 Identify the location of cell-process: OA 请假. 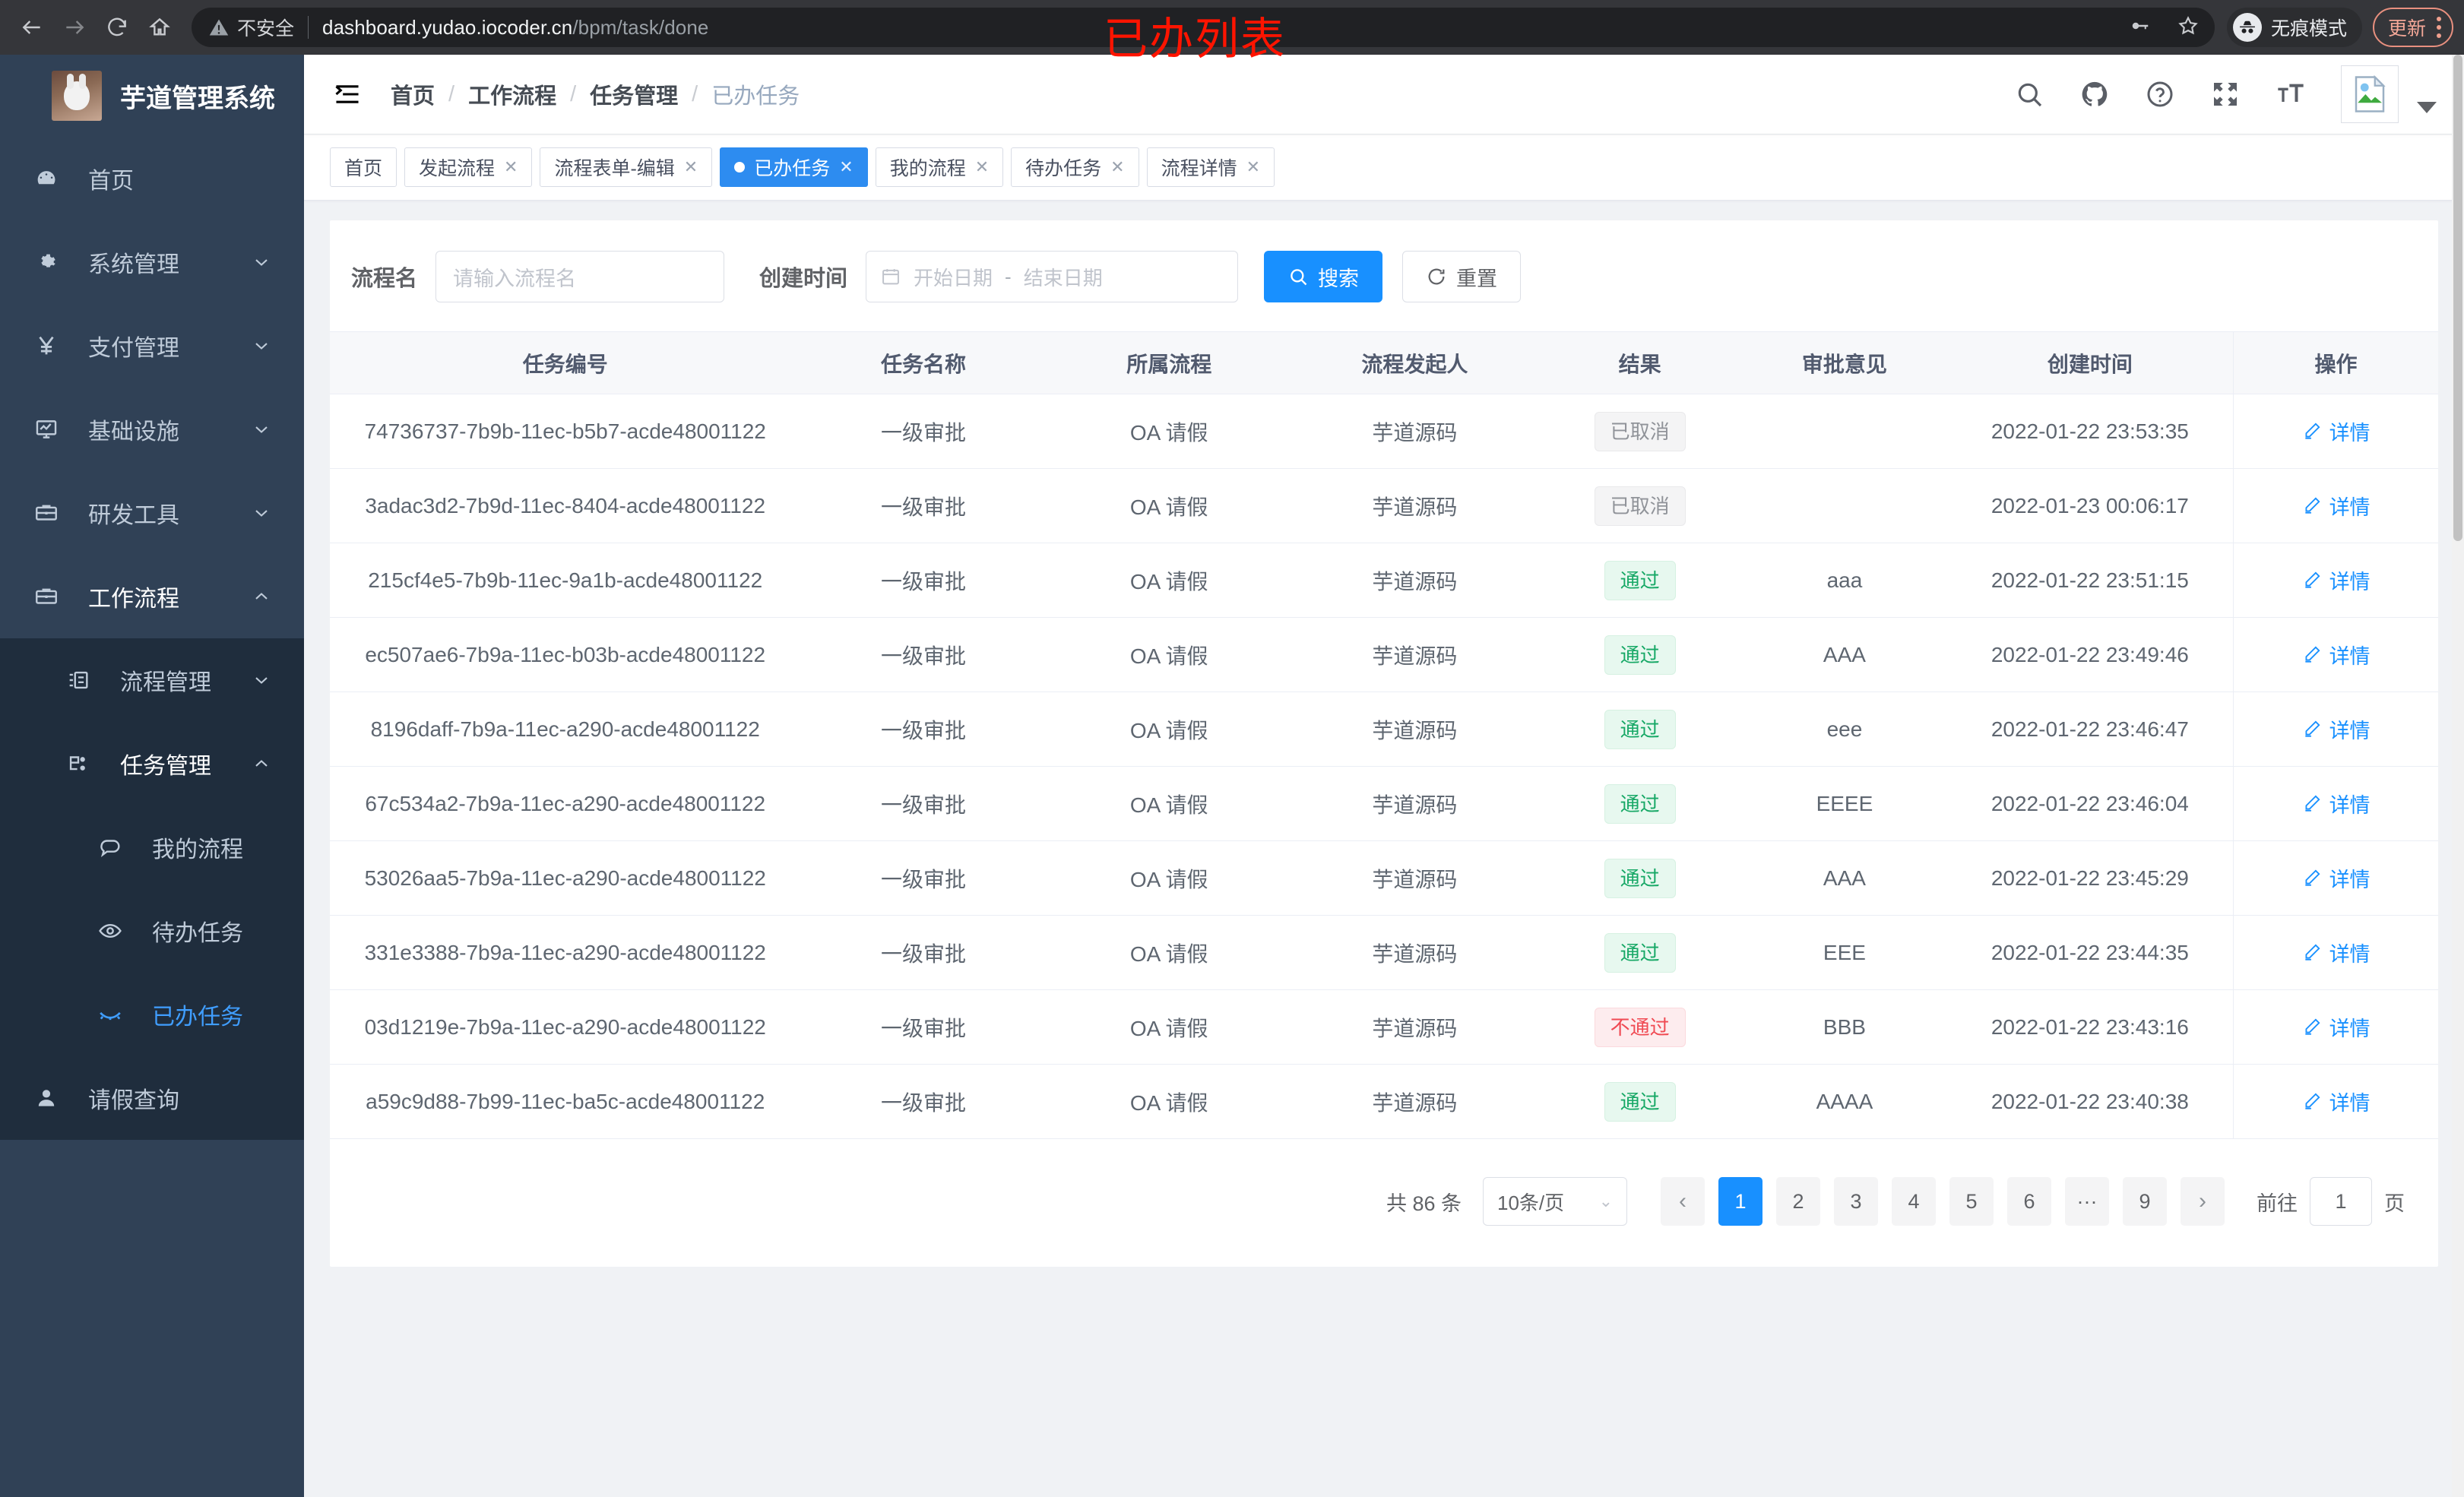
(1169, 654).